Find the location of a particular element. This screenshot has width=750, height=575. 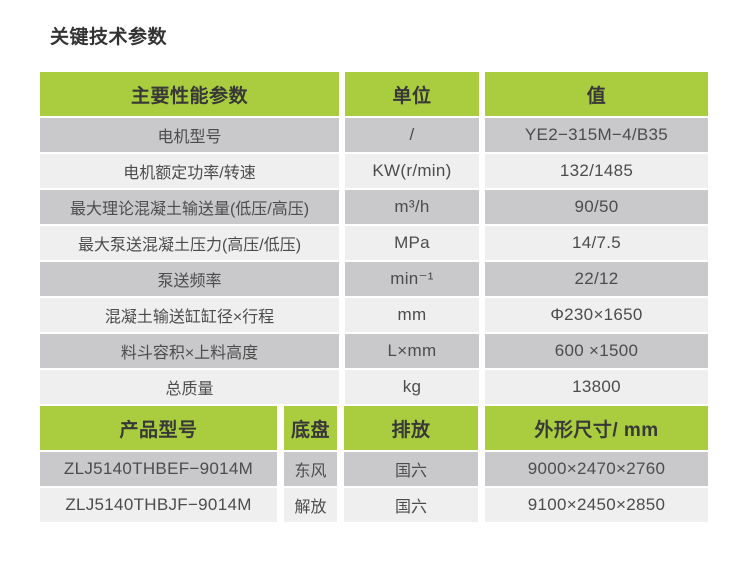

param-cell: 电机型号 is located at coordinates (189, 135).